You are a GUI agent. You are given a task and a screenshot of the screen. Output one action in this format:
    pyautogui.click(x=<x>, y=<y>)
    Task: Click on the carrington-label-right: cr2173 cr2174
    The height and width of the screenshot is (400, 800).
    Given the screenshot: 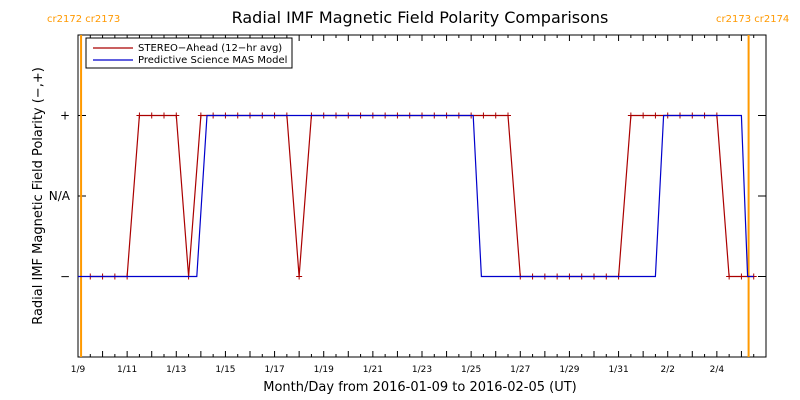 What is the action you would take?
    pyautogui.click(x=752, y=19)
    